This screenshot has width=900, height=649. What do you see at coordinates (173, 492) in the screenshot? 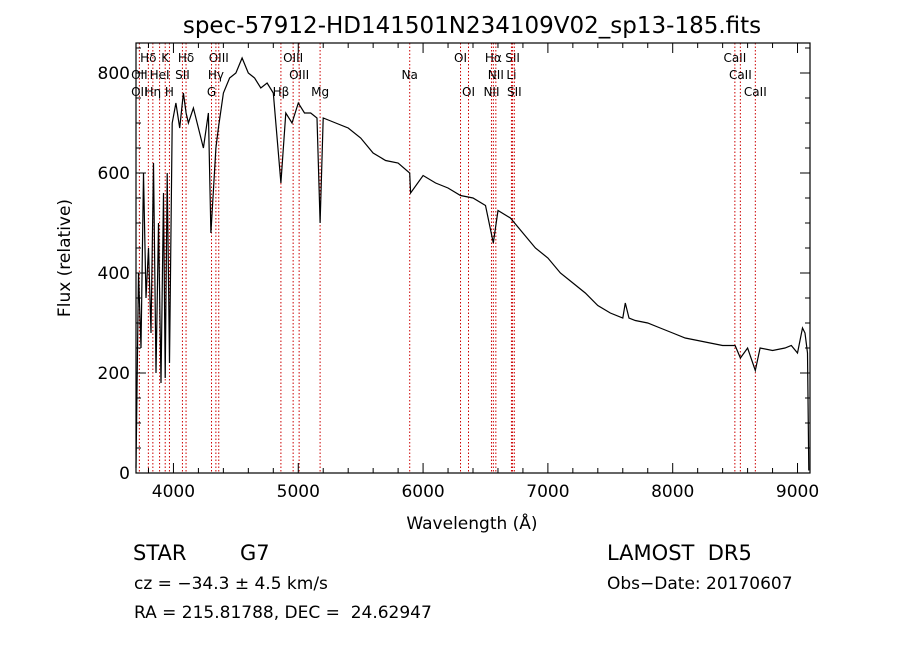
I see `x-tick-label: 4000` at bounding box center [173, 492].